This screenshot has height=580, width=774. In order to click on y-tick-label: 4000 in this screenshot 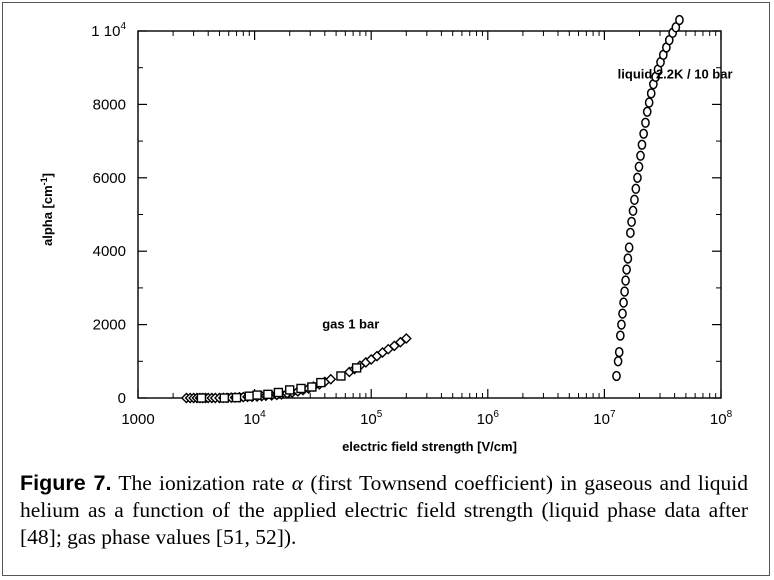, I will do `click(109, 251)`.